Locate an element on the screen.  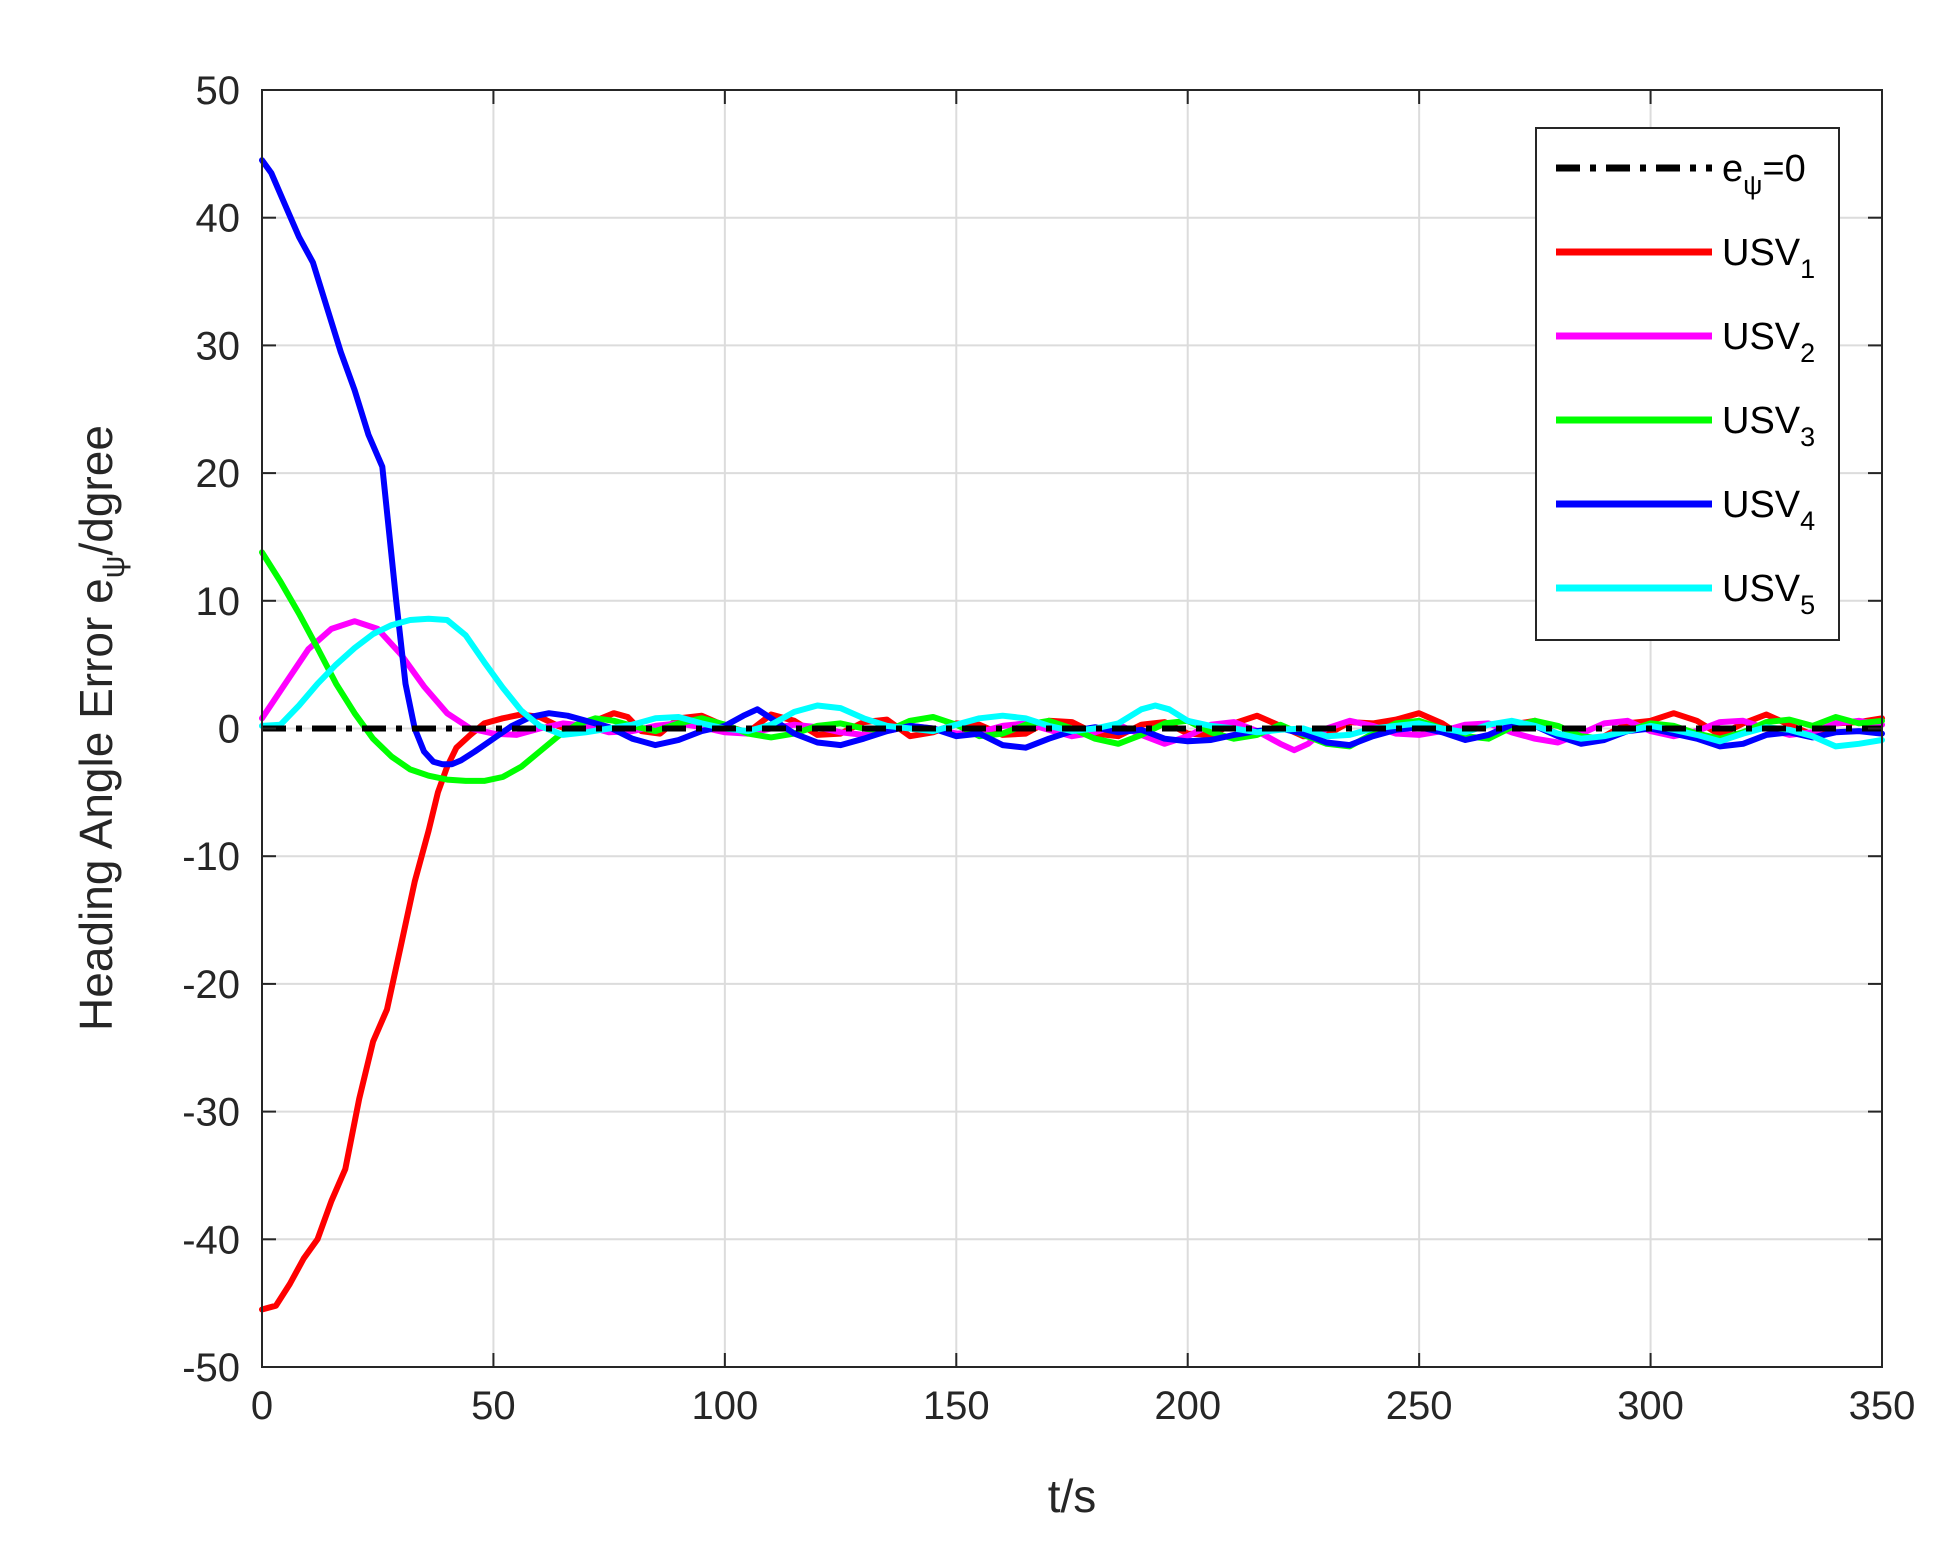
y-axis-label-tail: /dgree is located at coordinates (96, 490).